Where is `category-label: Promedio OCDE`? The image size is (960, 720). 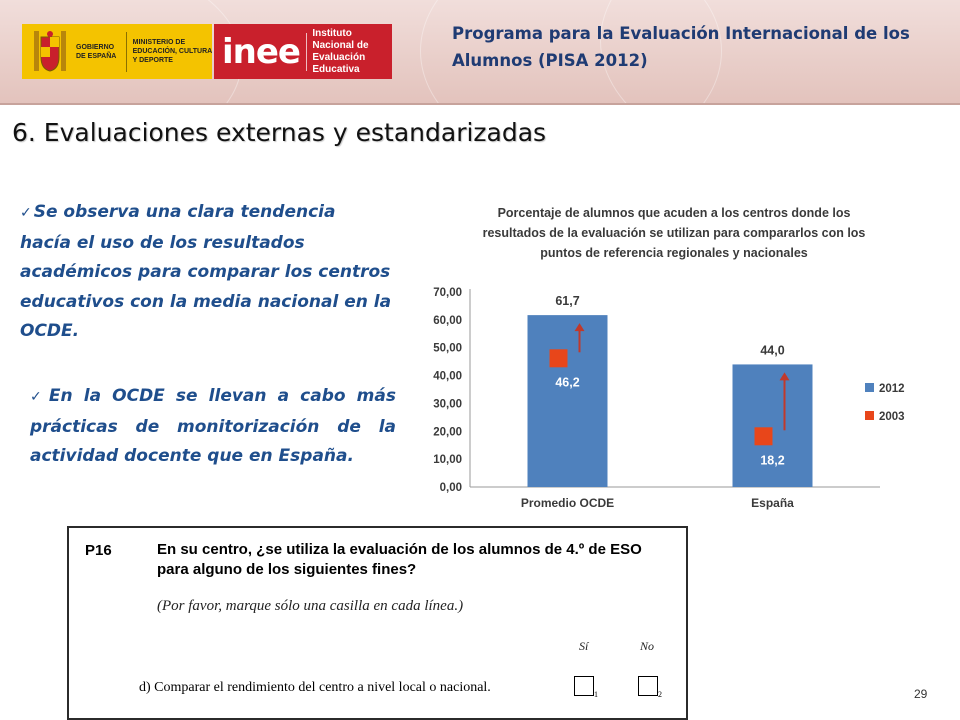 category-label: Promedio OCDE is located at coordinates (567, 503).